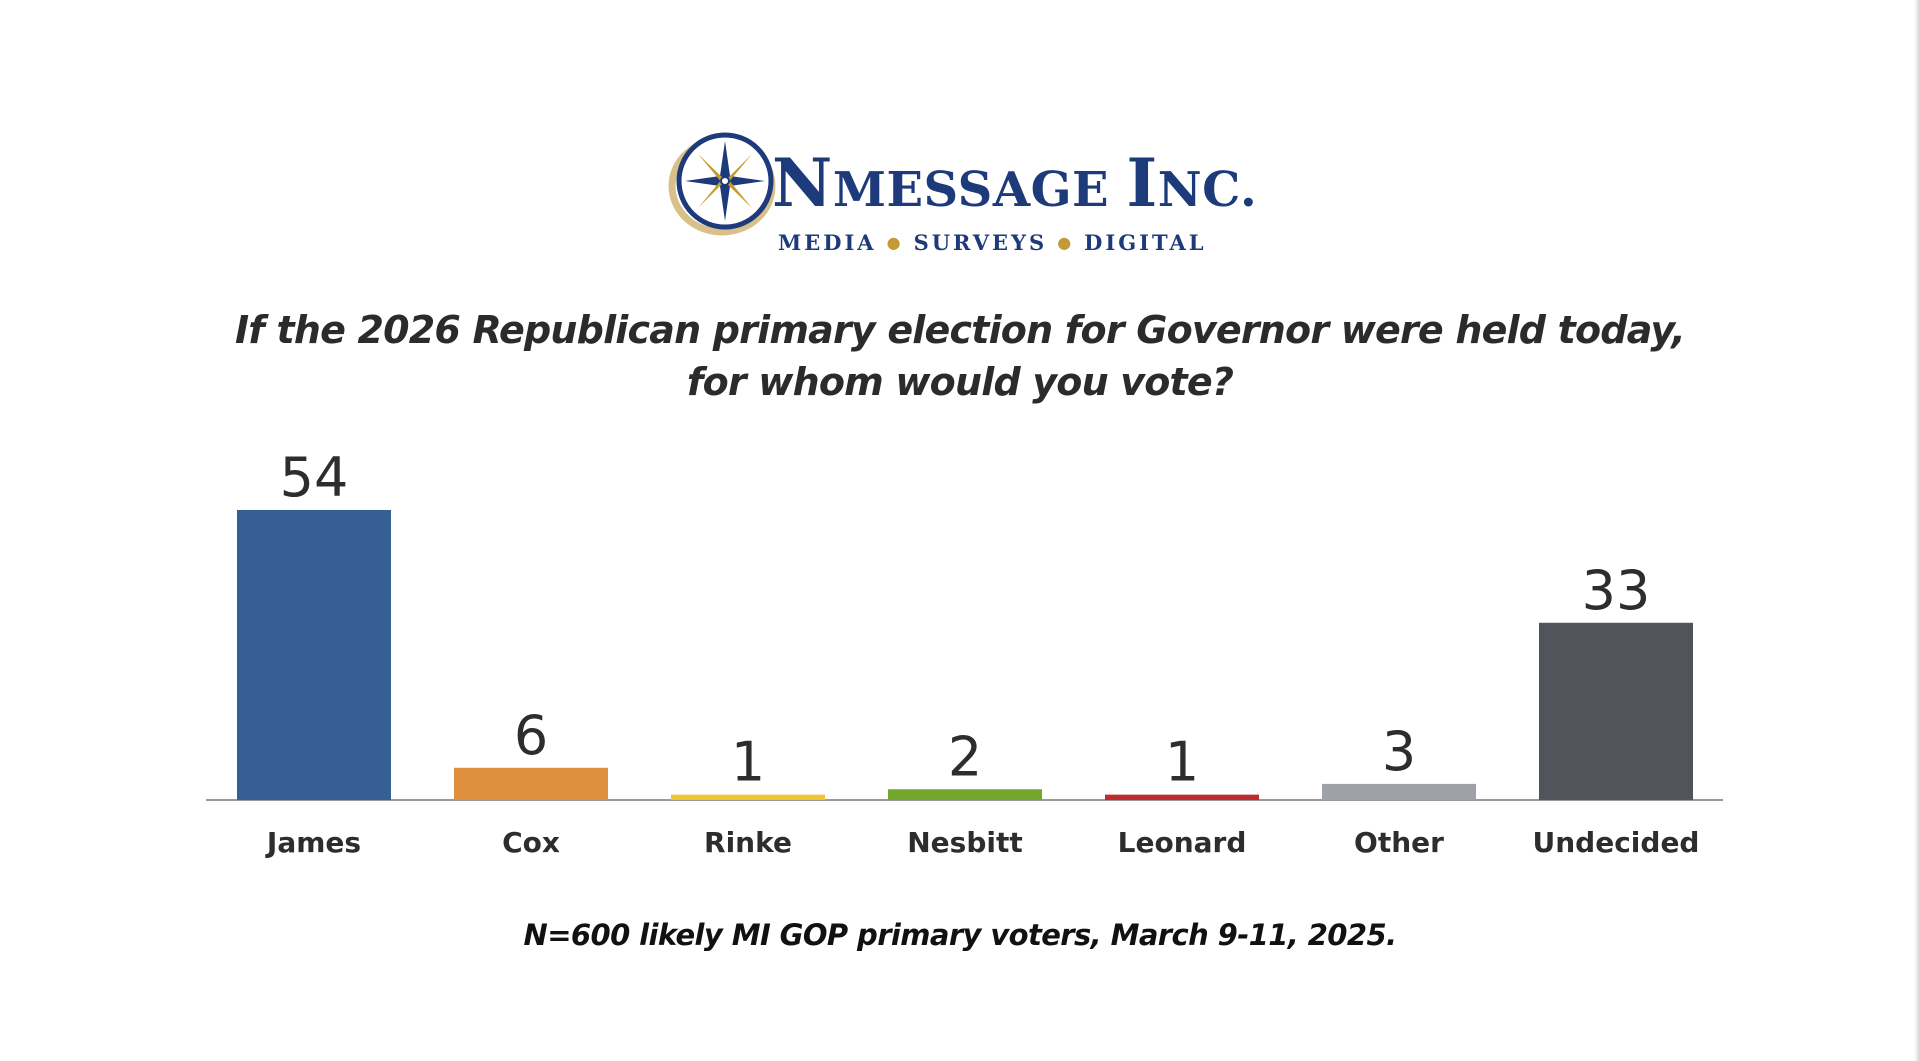 This screenshot has height=1061, width=1920. Describe the element at coordinates (965, 794) in the screenshot. I see `bar-nesbitt` at that location.